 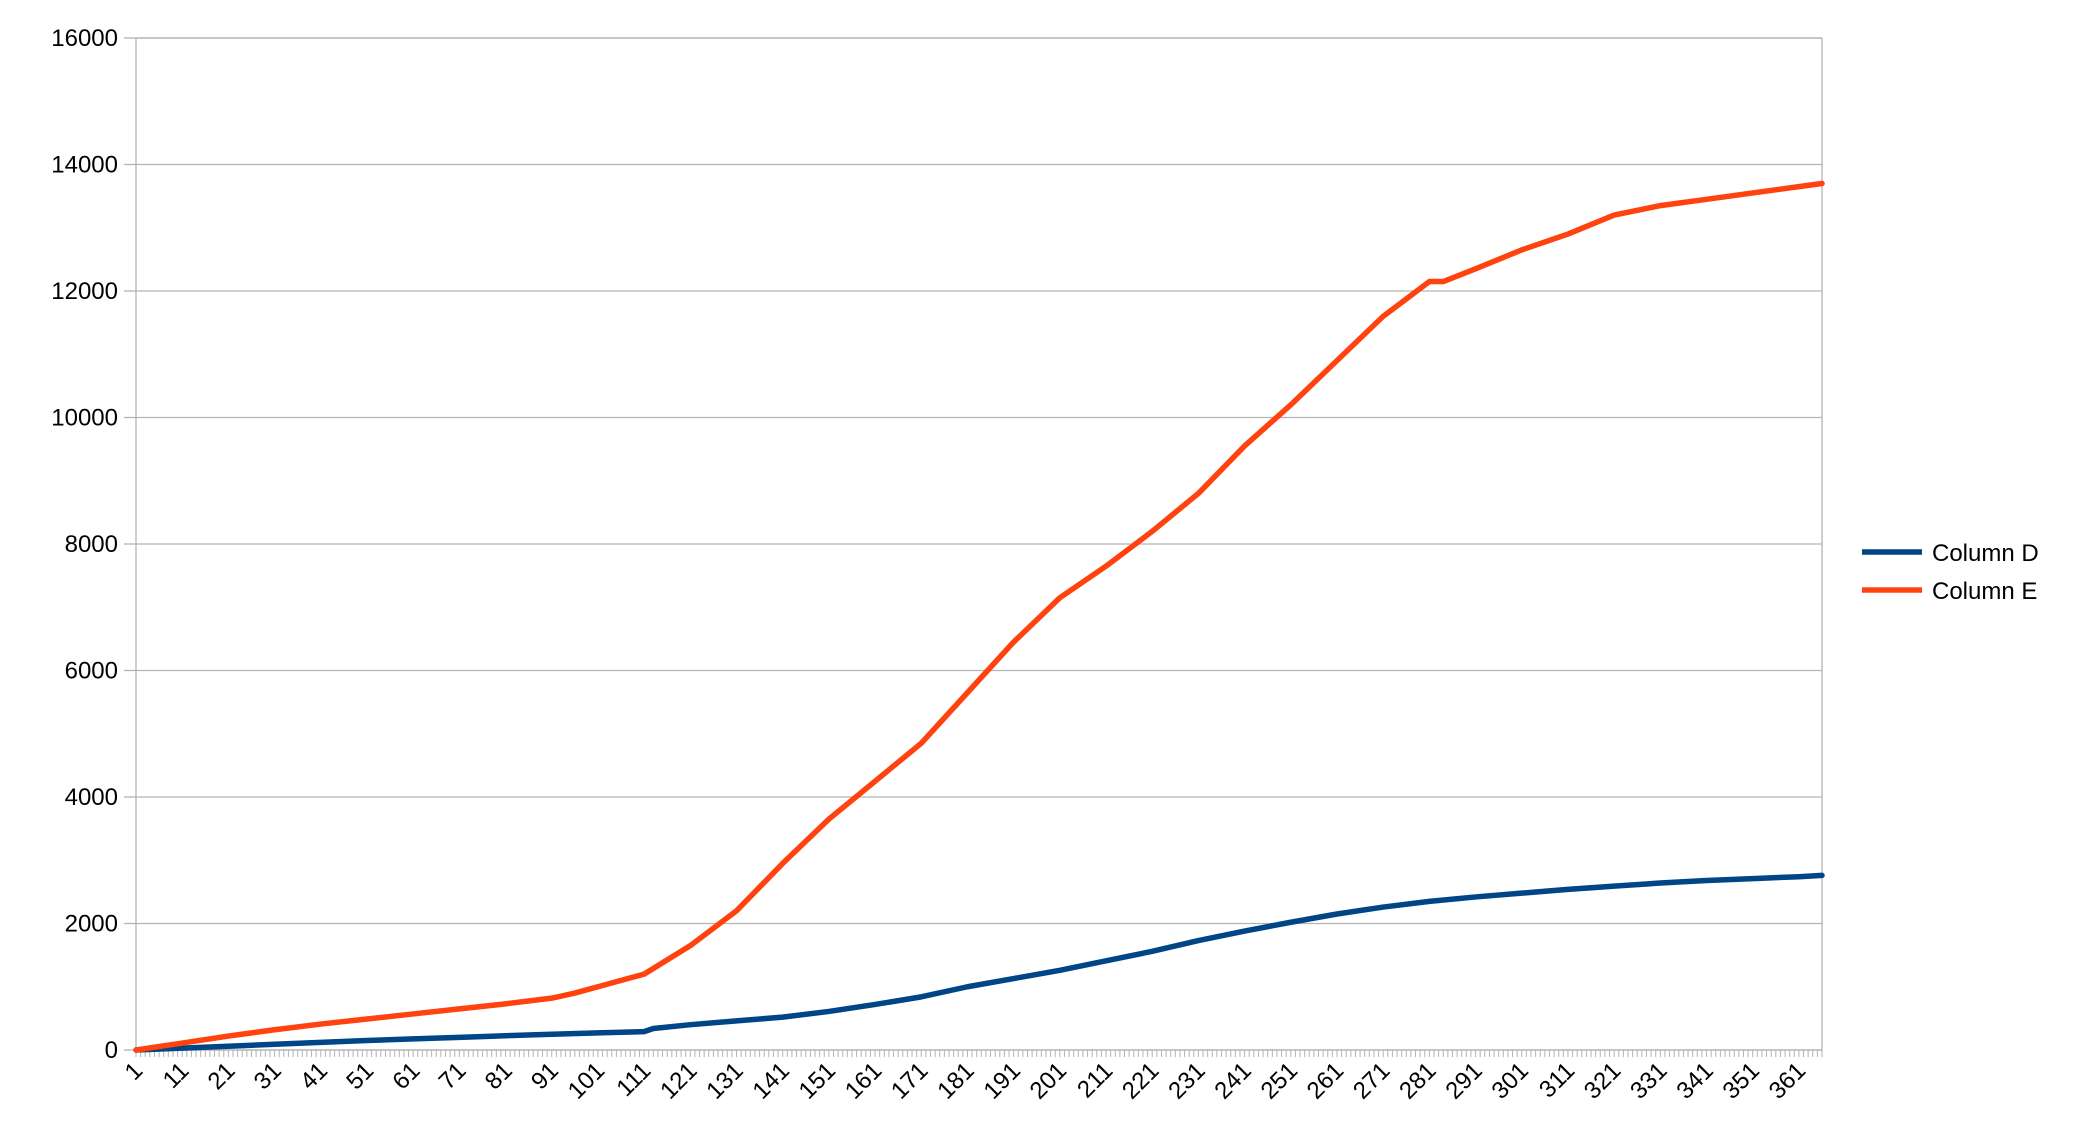 I want to click on x-tick-label: 321, so click(x=1602, y=1080).